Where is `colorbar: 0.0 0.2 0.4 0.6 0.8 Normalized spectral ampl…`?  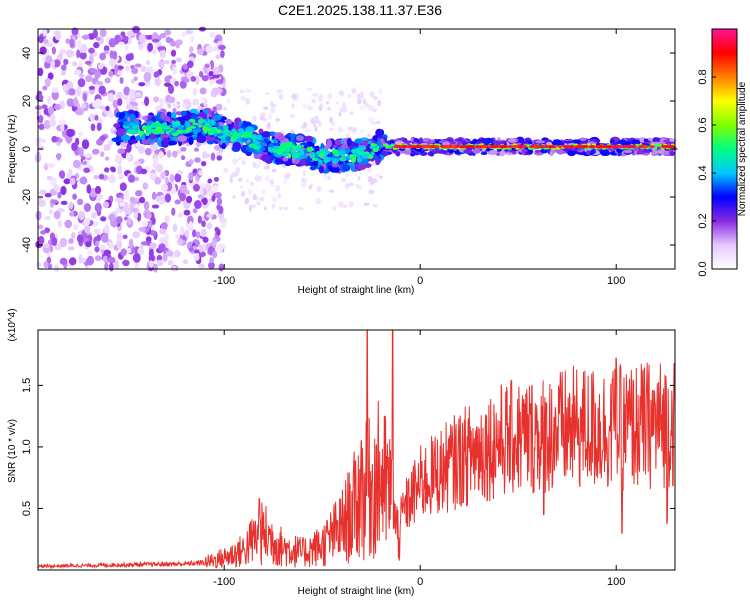
colorbar: 0.0 0.2 0.4 0.6 0.8 Normalized spectral ampl… is located at coordinates (722, 152).